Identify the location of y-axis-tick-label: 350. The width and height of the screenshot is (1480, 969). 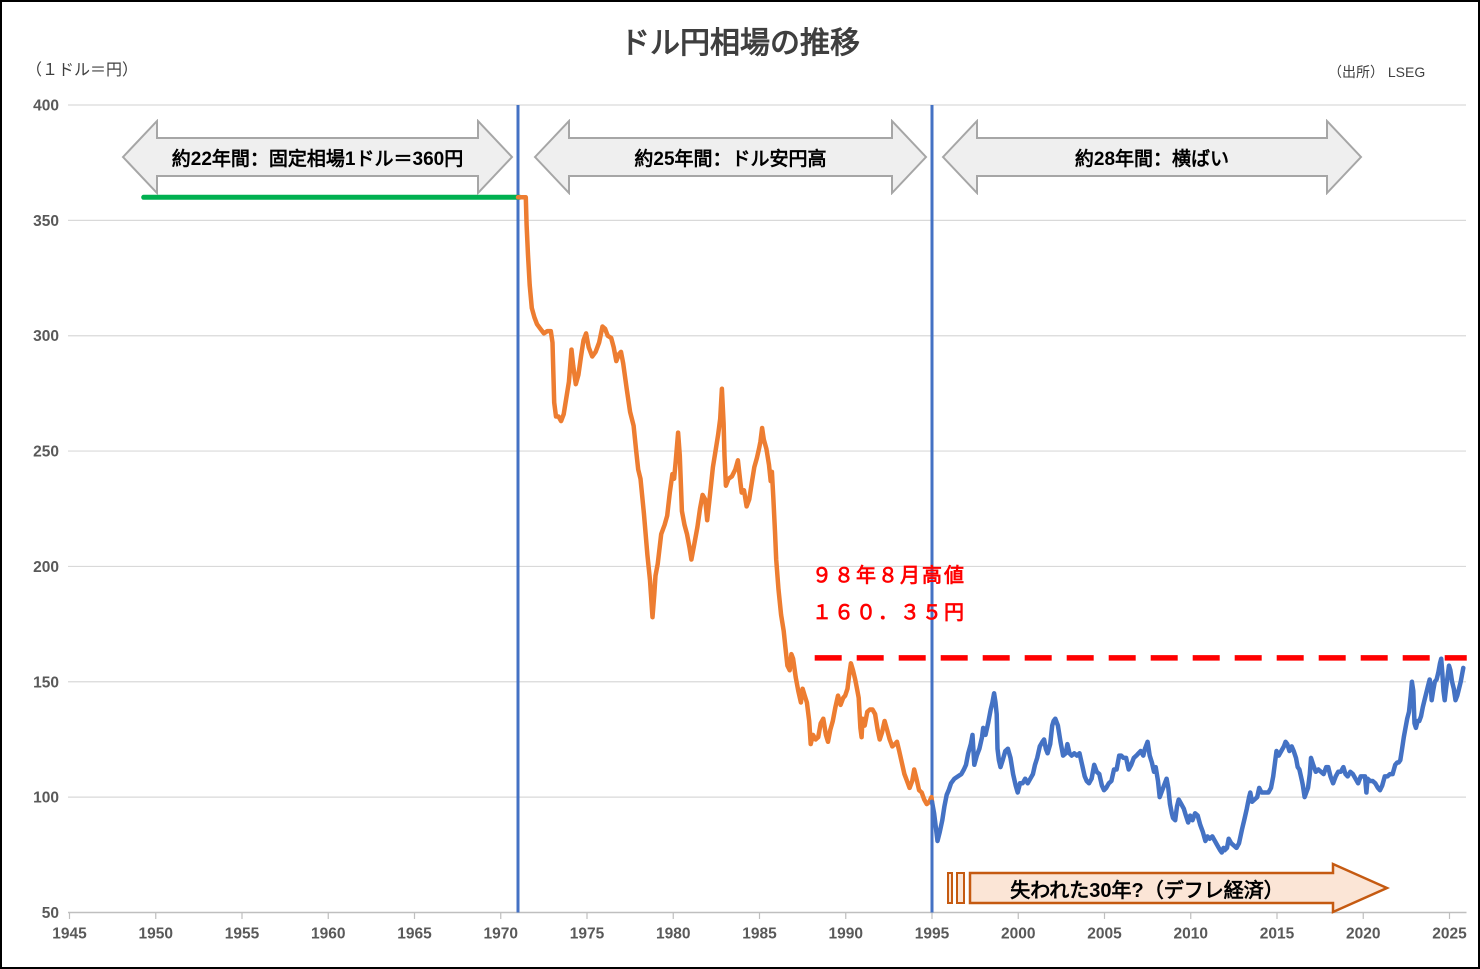
(46, 221).